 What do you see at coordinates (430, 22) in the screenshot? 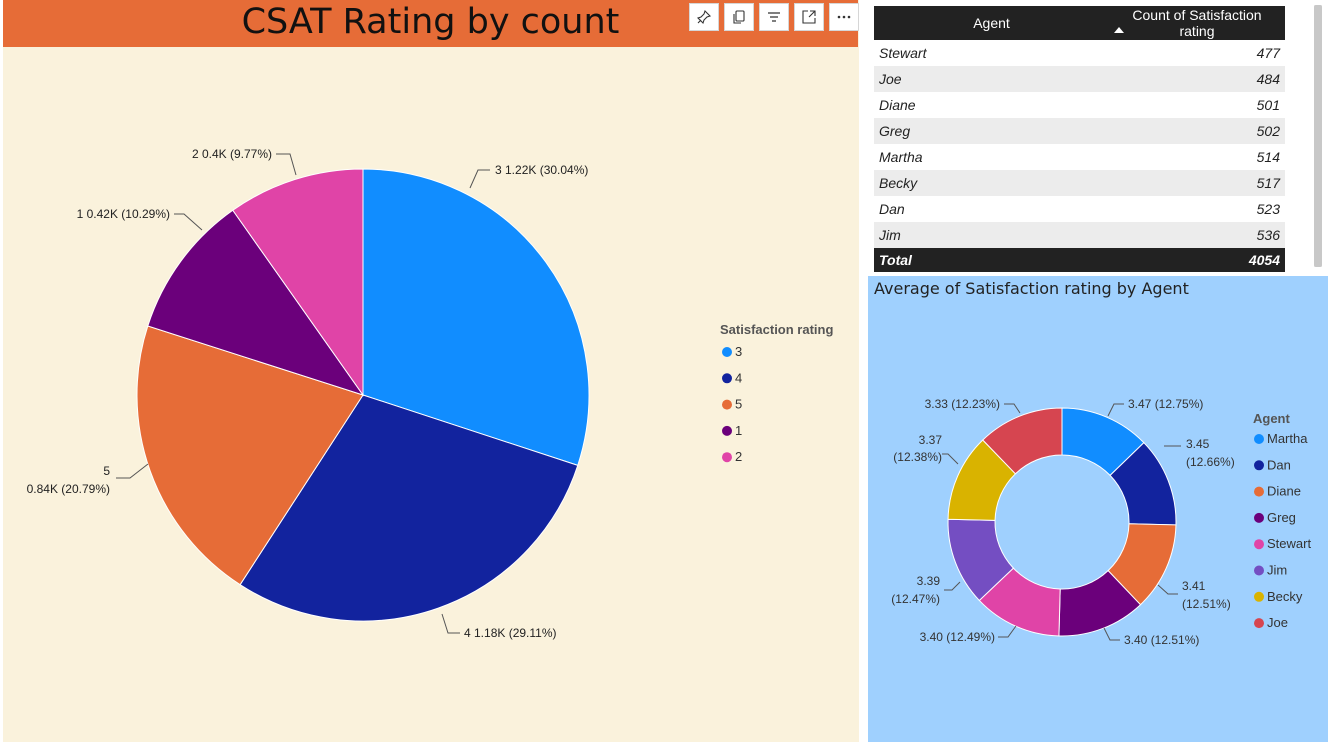
I see `page-title: CSAT Rating by count` at bounding box center [430, 22].